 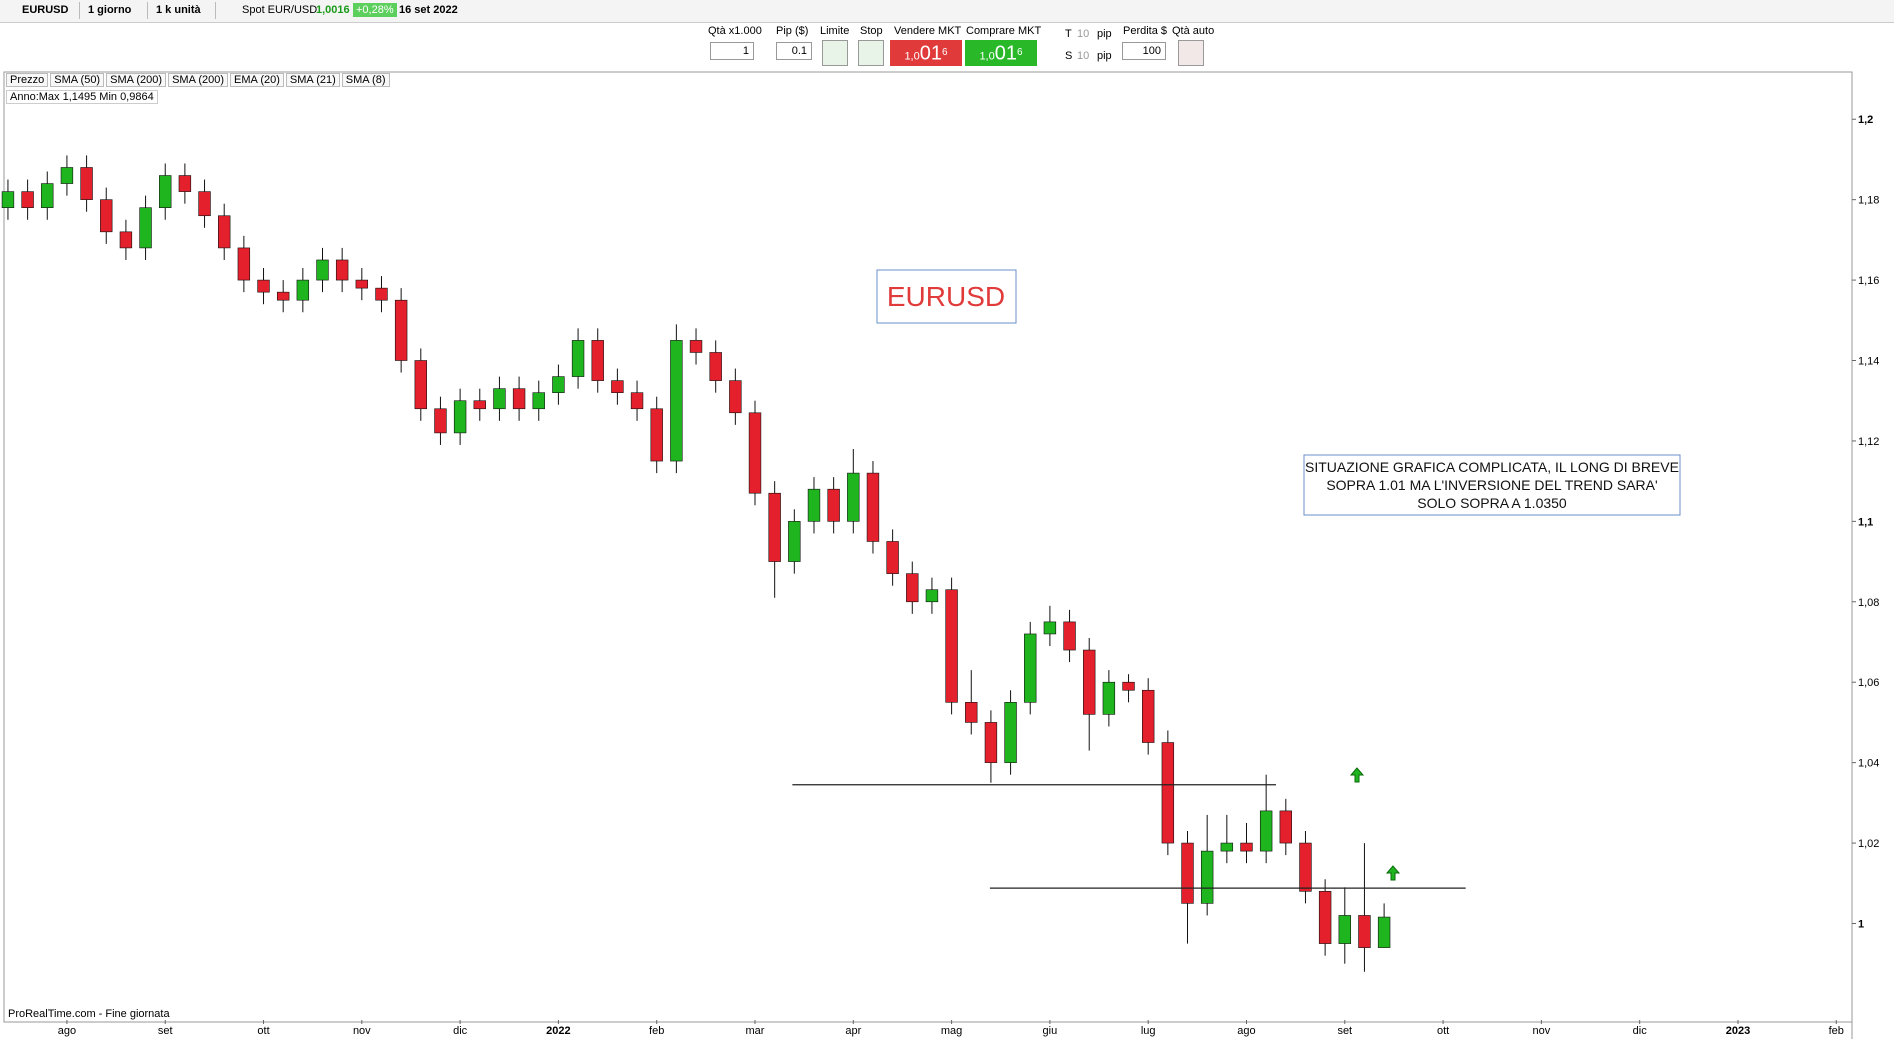 I want to click on sell-sup: 6, so click(x=944, y=52).